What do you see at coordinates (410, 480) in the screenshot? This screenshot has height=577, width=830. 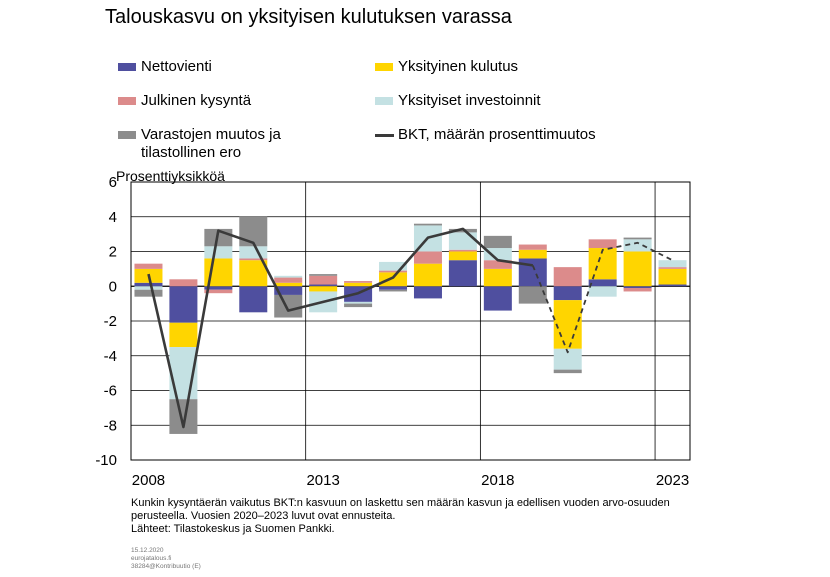 I see `x-axis: 2008 2013 2018 2023` at bounding box center [410, 480].